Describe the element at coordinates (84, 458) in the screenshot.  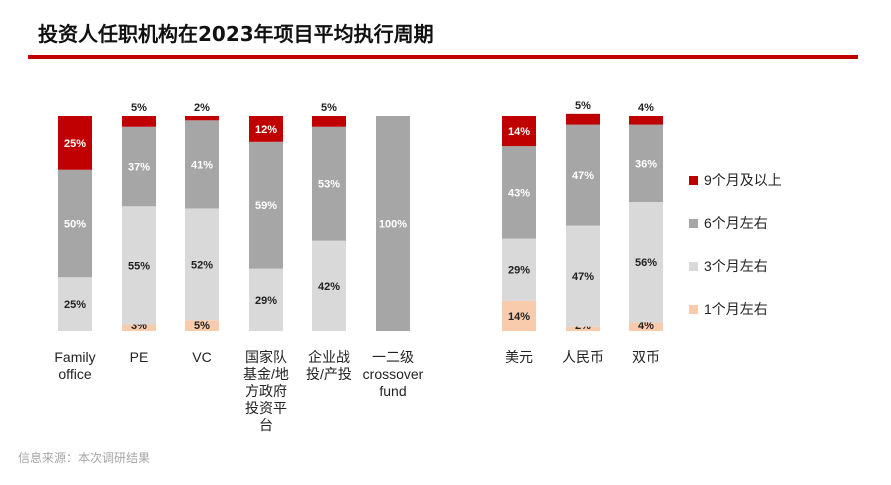
I see `source-note: 信息来源：本次调研结果` at that location.